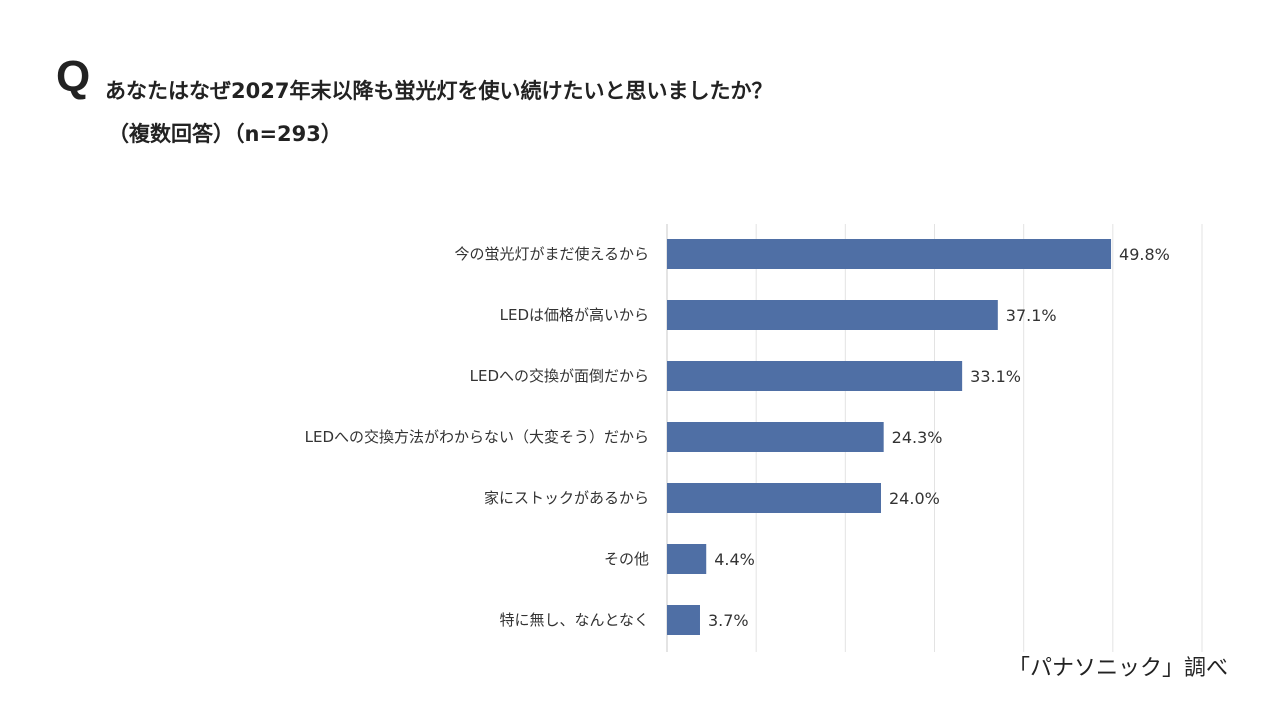 The width and height of the screenshot is (1280, 720). What do you see at coordinates (73, 76) in the screenshot?
I see `question-mark: Q` at bounding box center [73, 76].